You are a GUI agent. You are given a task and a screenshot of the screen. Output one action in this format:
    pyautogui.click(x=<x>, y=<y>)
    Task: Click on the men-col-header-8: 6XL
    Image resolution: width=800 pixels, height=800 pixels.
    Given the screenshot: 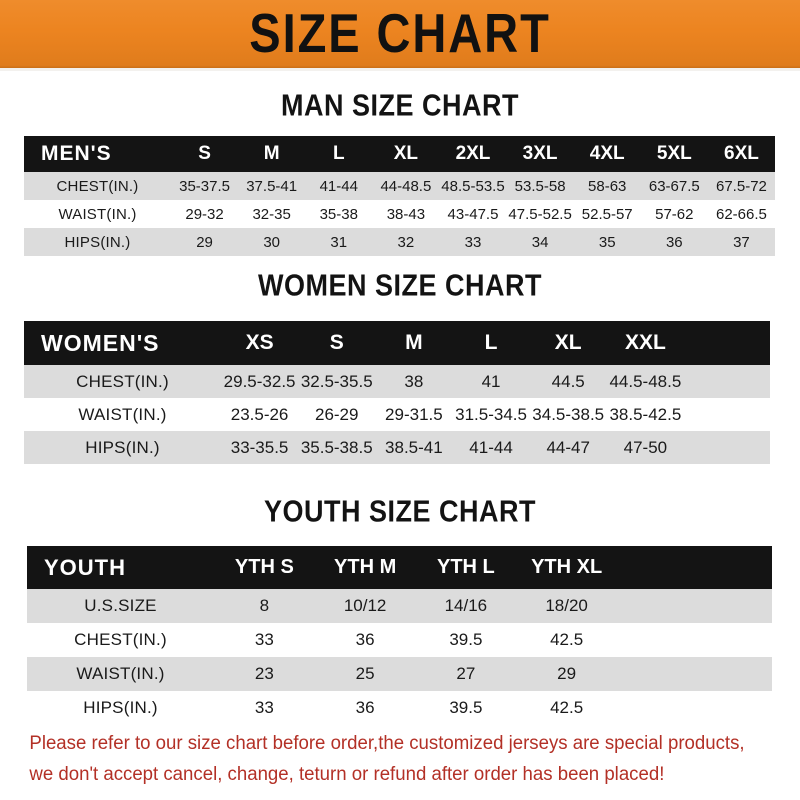 What is the action you would take?
    pyautogui.click(x=741, y=153)
    